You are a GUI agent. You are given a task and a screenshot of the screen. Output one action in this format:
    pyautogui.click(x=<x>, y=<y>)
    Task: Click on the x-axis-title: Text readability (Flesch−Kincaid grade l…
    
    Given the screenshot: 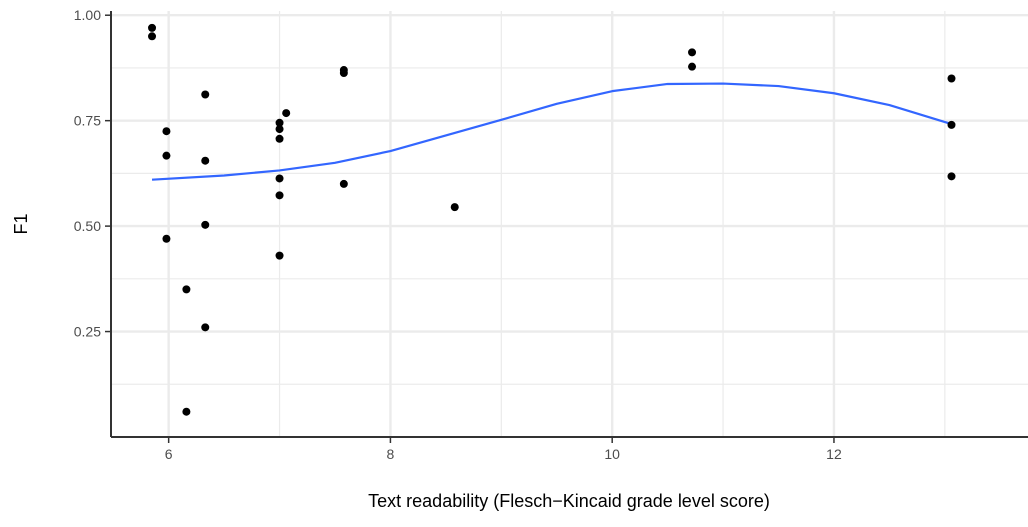 What is the action you would take?
    pyautogui.click(x=569, y=501)
    